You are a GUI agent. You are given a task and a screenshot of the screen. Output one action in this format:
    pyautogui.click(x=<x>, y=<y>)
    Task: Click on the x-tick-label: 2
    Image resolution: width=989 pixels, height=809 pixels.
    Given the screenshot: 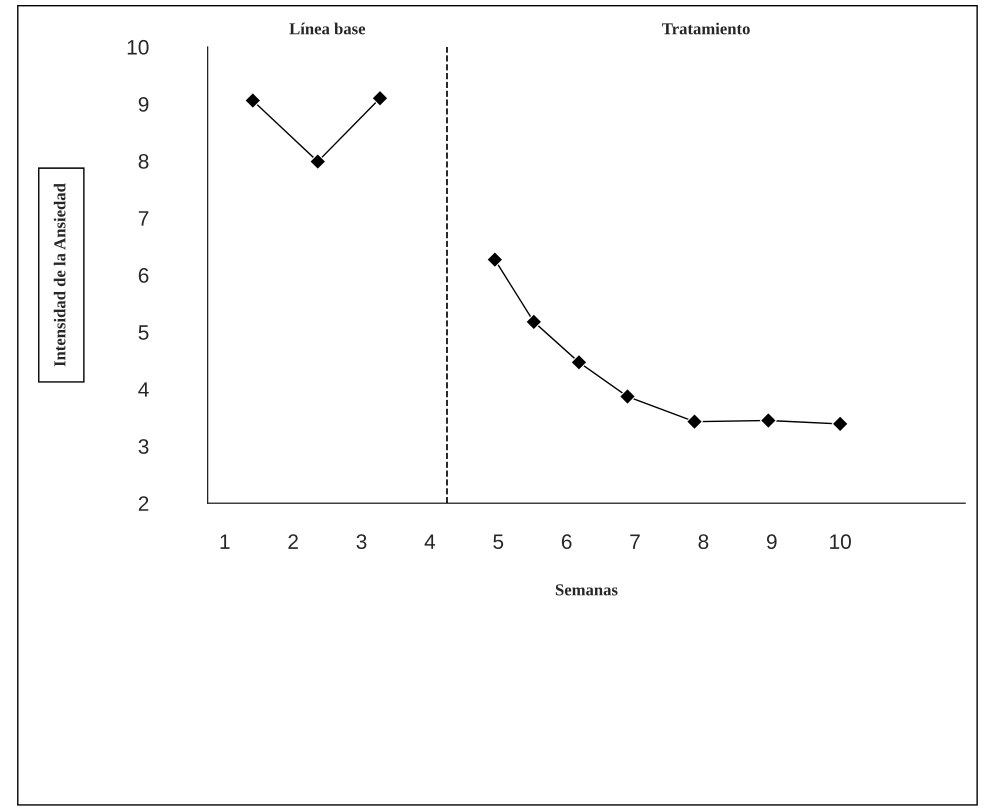 What is the action you would take?
    pyautogui.click(x=293, y=541)
    